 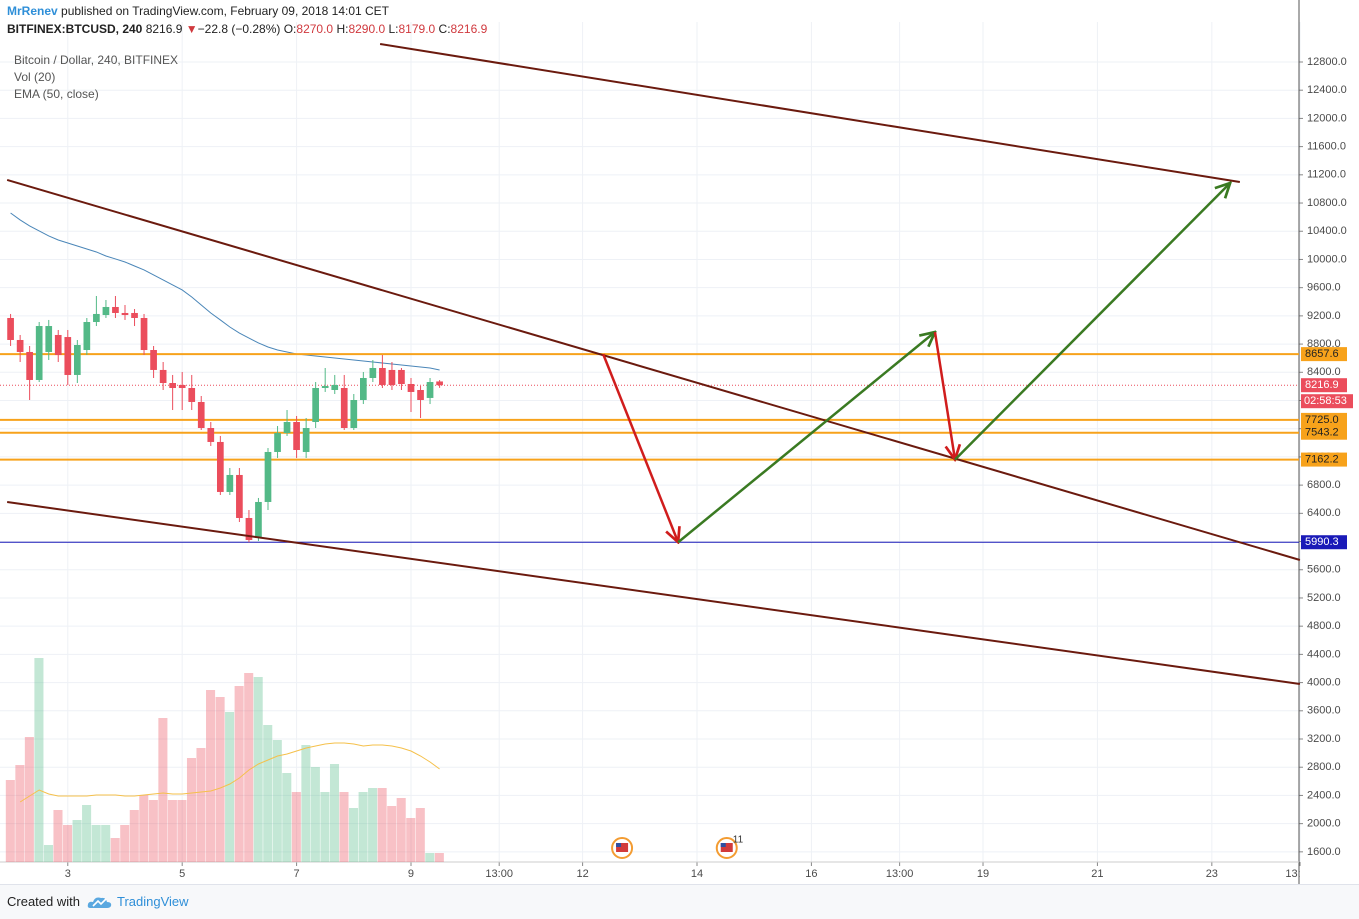 What do you see at coordinates (342, 29) in the screenshot?
I see `ohlc-key: H:` at bounding box center [342, 29].